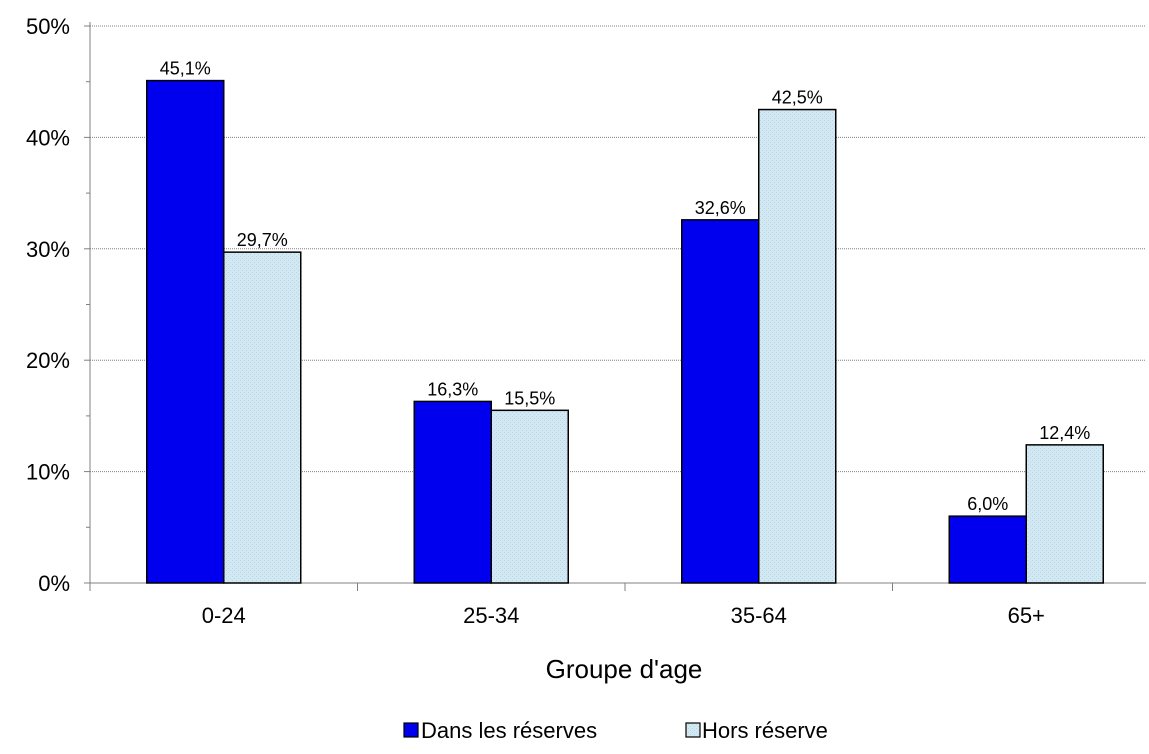 Image resolution: width=1149 pixels, height=754 pixels. I want to click on legend-label: Hors réserve, so click(765, 730).